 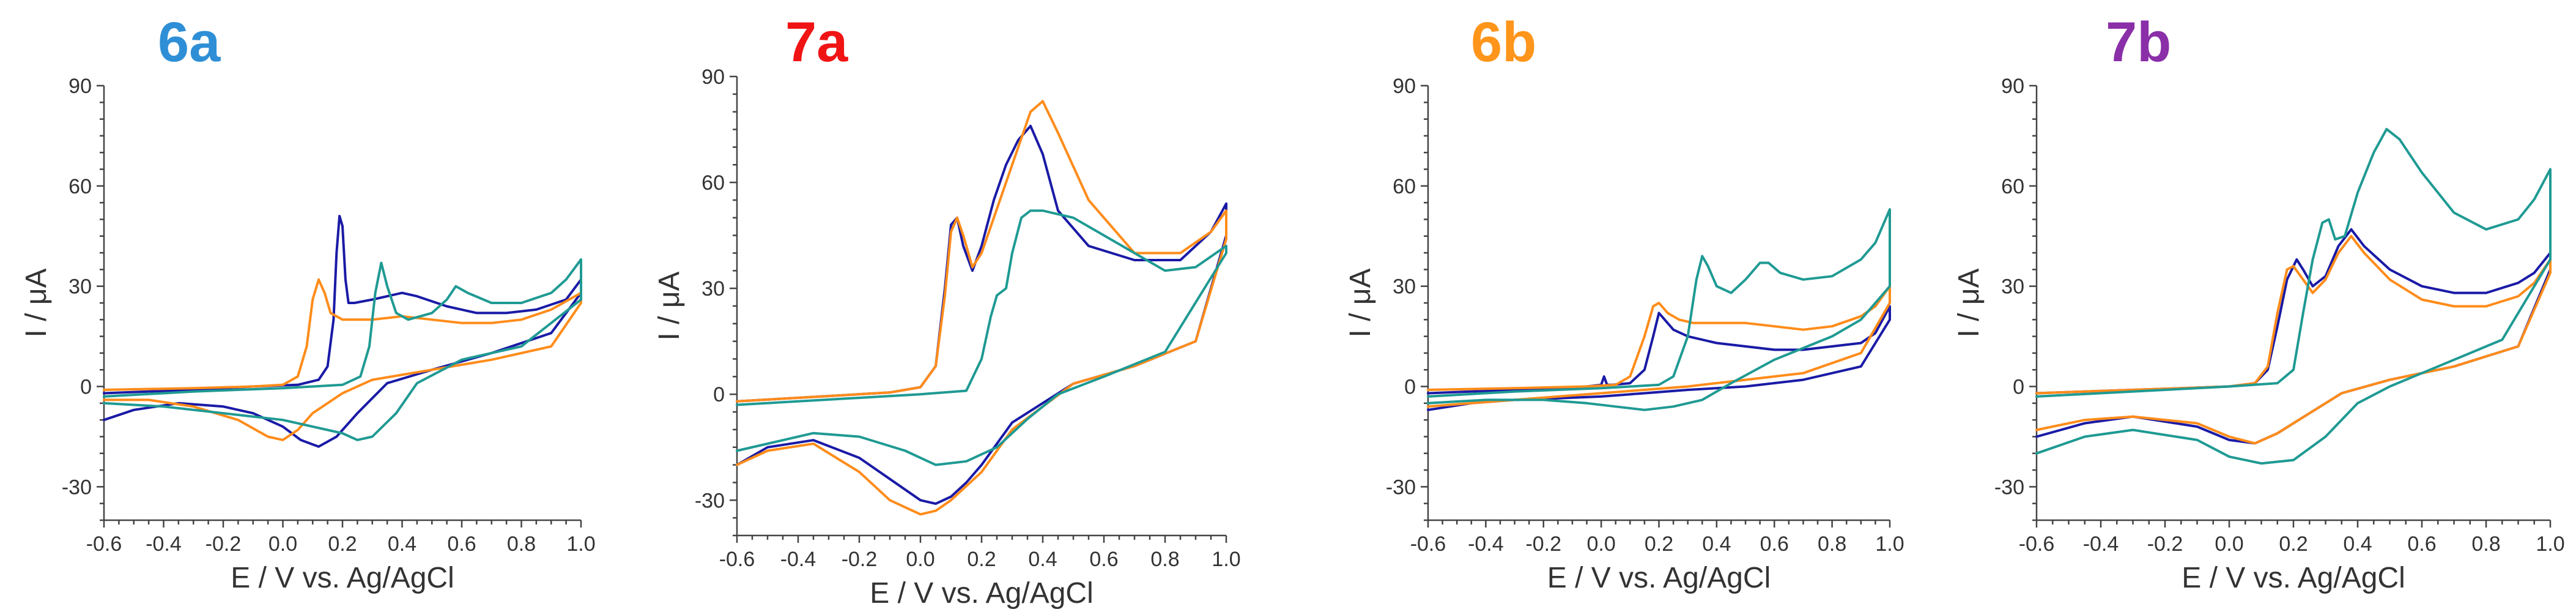 I want to click on chart-title: 6b, so click(x=1503, y=42).